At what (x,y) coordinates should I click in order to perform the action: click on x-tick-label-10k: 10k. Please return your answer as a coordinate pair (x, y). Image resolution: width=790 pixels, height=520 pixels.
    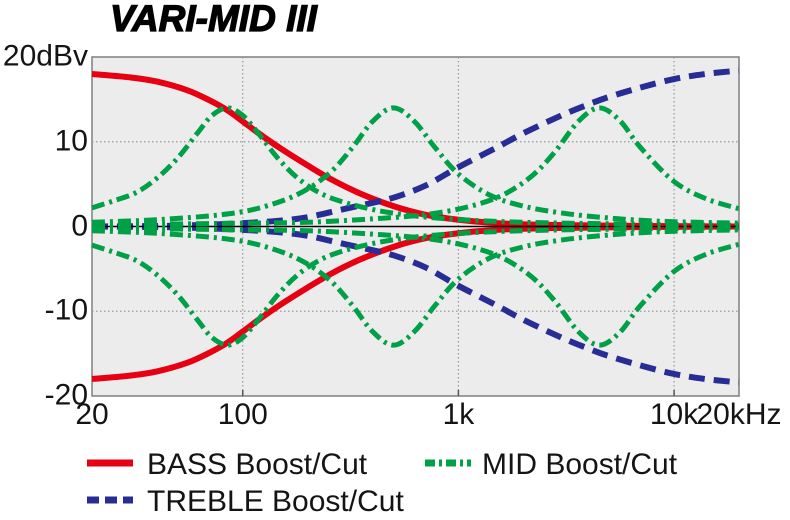
    Looking at the image, I should click on (674, 414).